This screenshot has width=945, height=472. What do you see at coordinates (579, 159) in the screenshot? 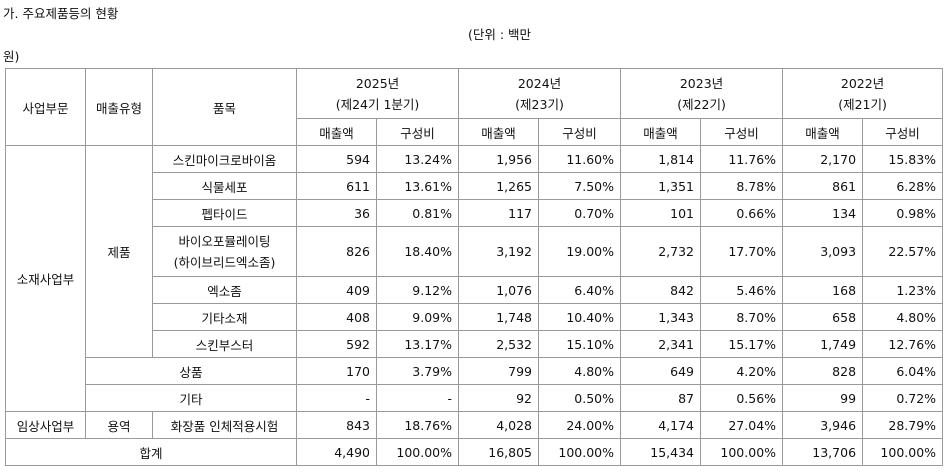
I see `ratio-cell: 11.60%` at bounding box center [579, 159].